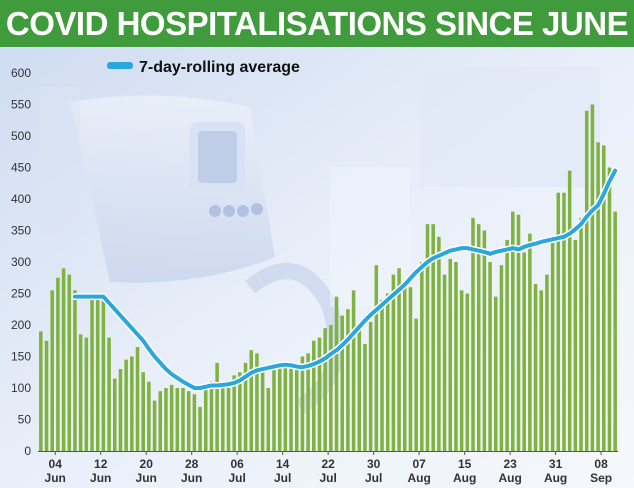 The image size is (634, 488). I want to click on x-tick-day-label: 14, so click(283, 464).